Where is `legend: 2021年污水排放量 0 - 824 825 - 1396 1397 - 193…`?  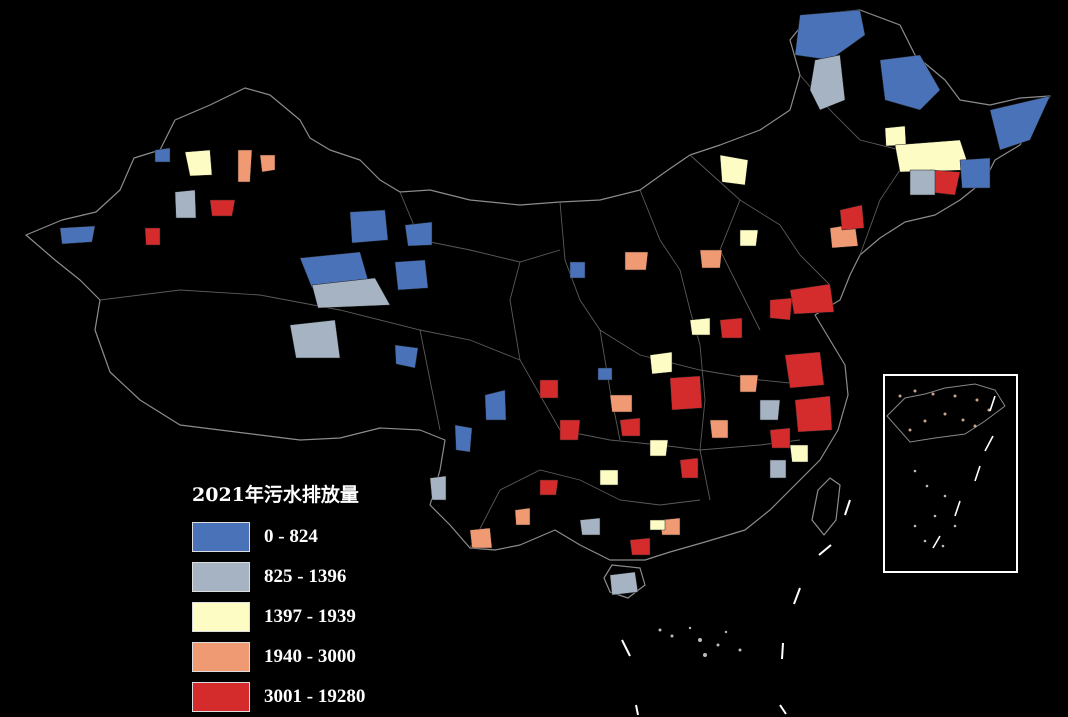
legend: 2021年污水排放量 0 - 824 825 - 1396 1397 - 193… is located at coordinates (278, 598).